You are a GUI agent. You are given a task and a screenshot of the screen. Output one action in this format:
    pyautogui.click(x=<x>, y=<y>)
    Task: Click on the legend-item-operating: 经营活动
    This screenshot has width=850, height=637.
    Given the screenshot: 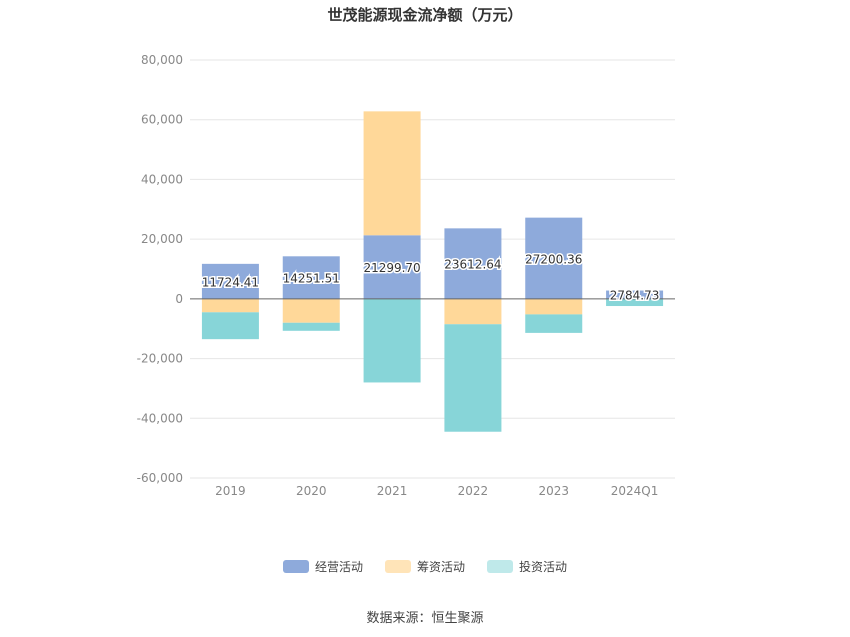 What is the action you would take?
    pyautogui.click(x=322, y=566)
    